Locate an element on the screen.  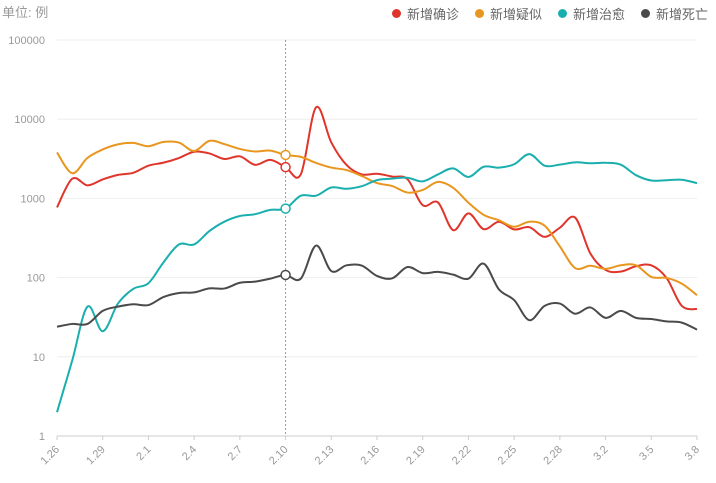
x-tick-label: 3.5 is located at coordinates (646, 453).